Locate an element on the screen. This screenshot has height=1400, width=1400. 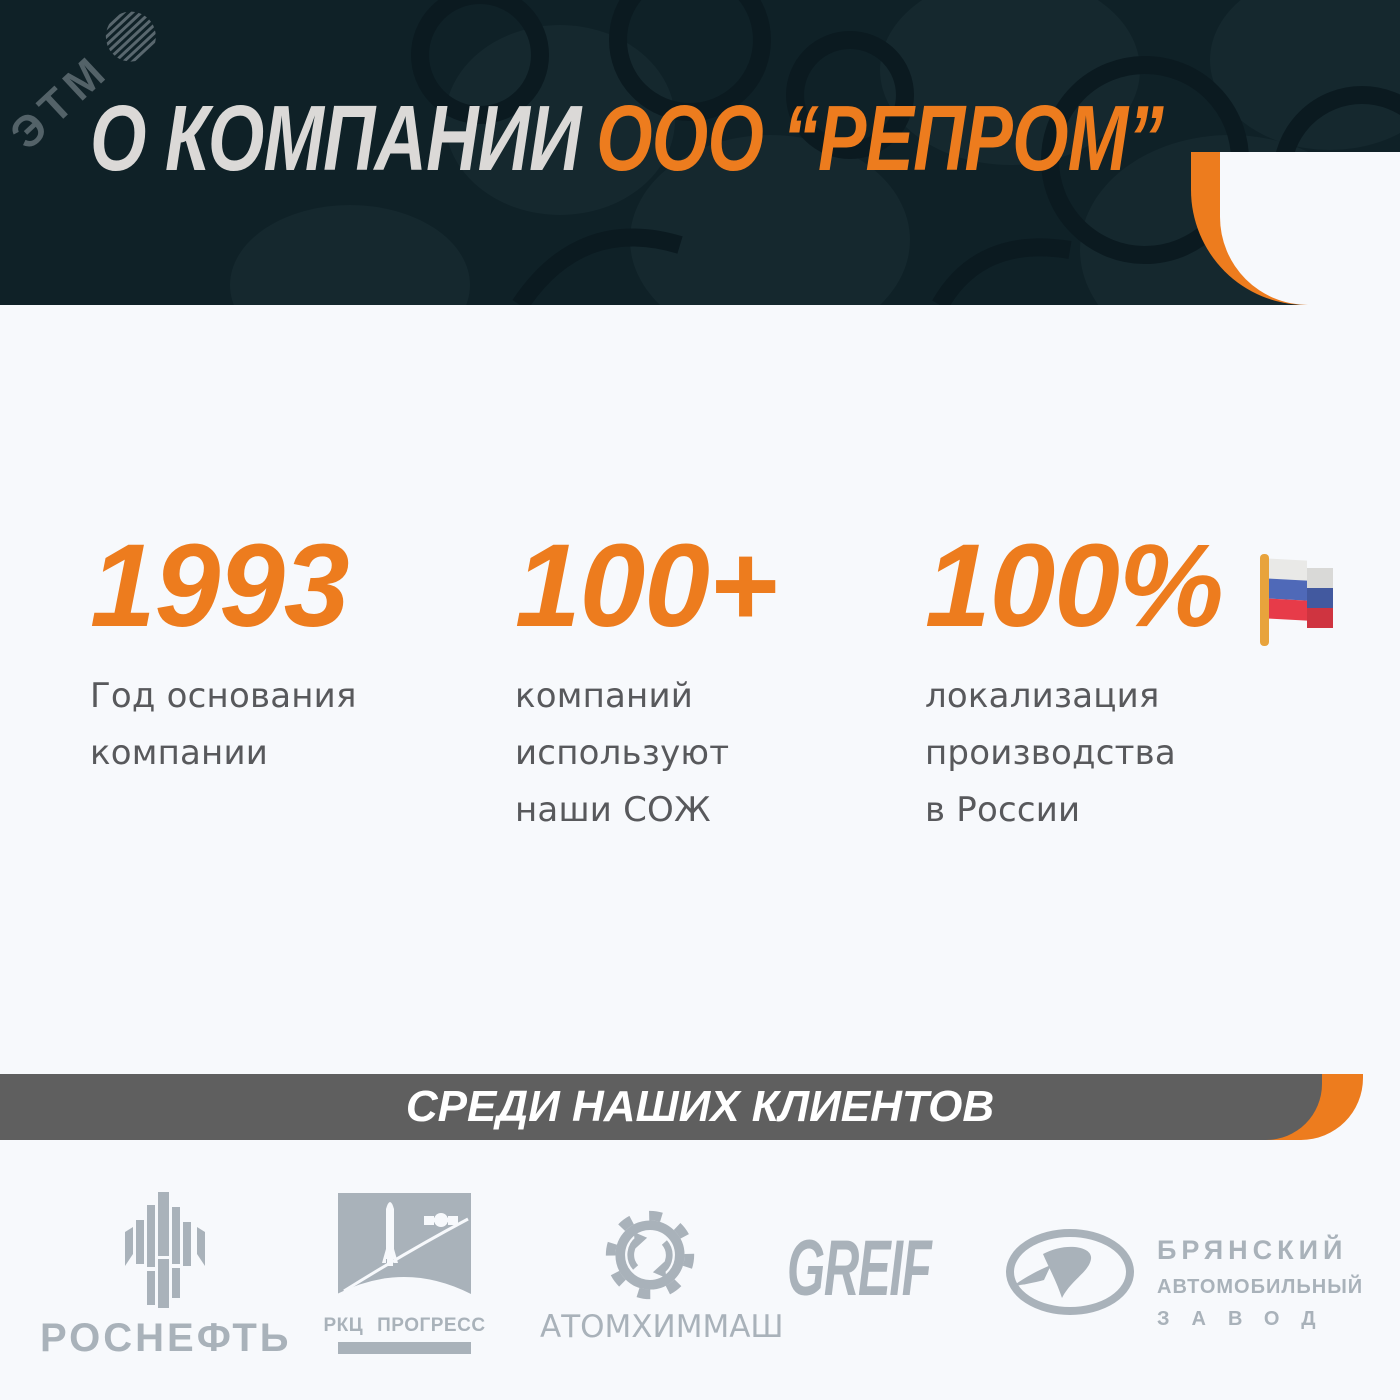
logo-rkc-progress: РКЦ ПРОГРЕСС is located at coordinates (404, 1273).